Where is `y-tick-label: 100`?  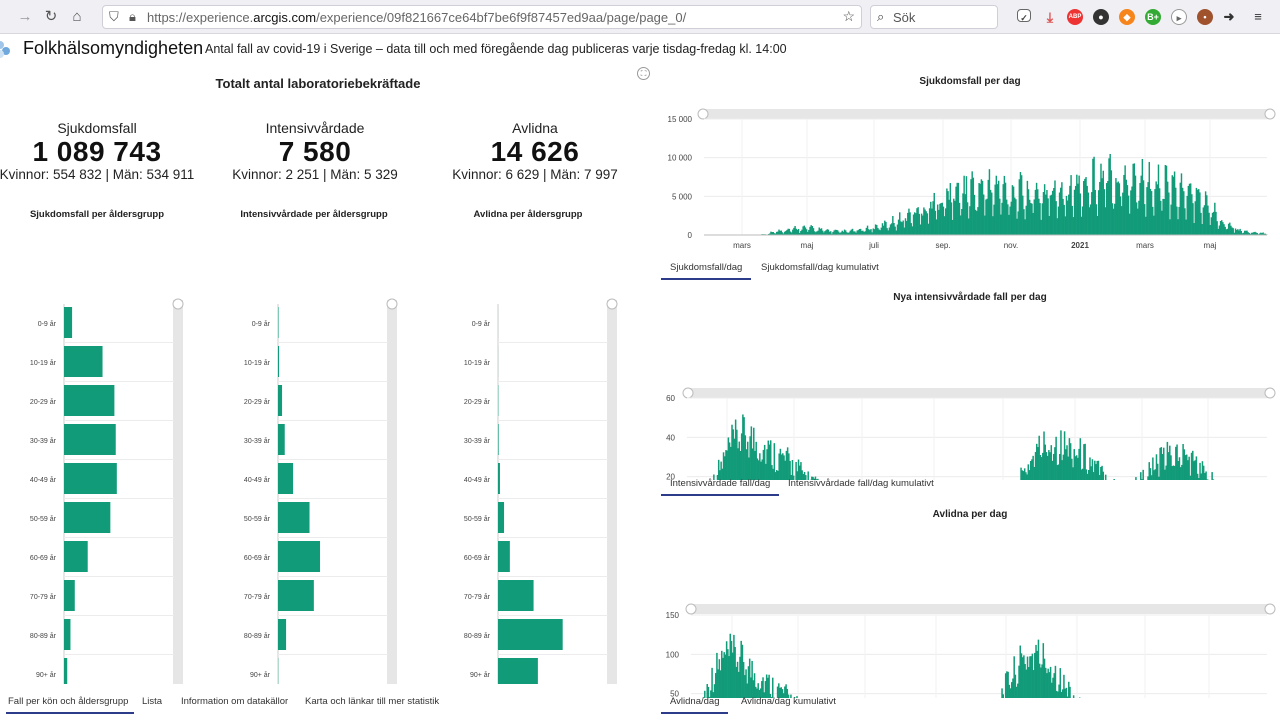 y-tick-label: 100 is located at coordinates (673, 654).